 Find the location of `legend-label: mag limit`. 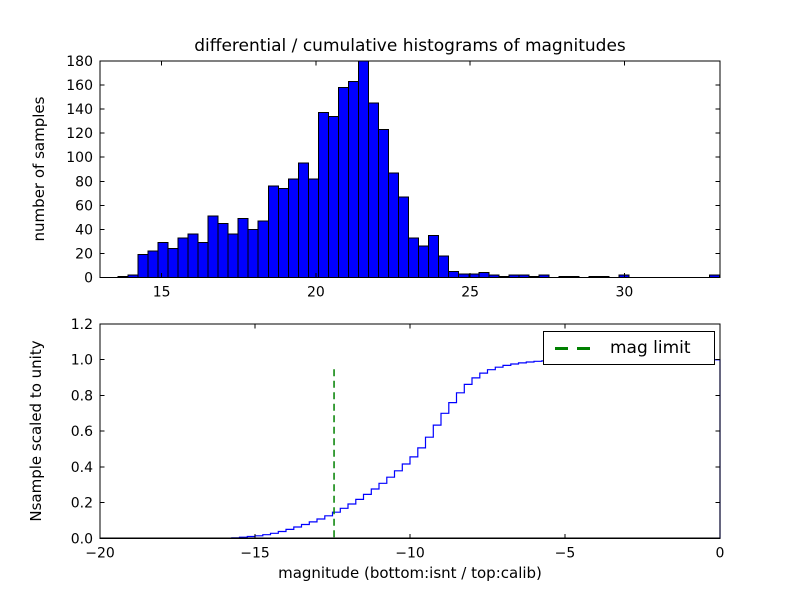

legend-label: mag limit is located at coordinates (650, 348).